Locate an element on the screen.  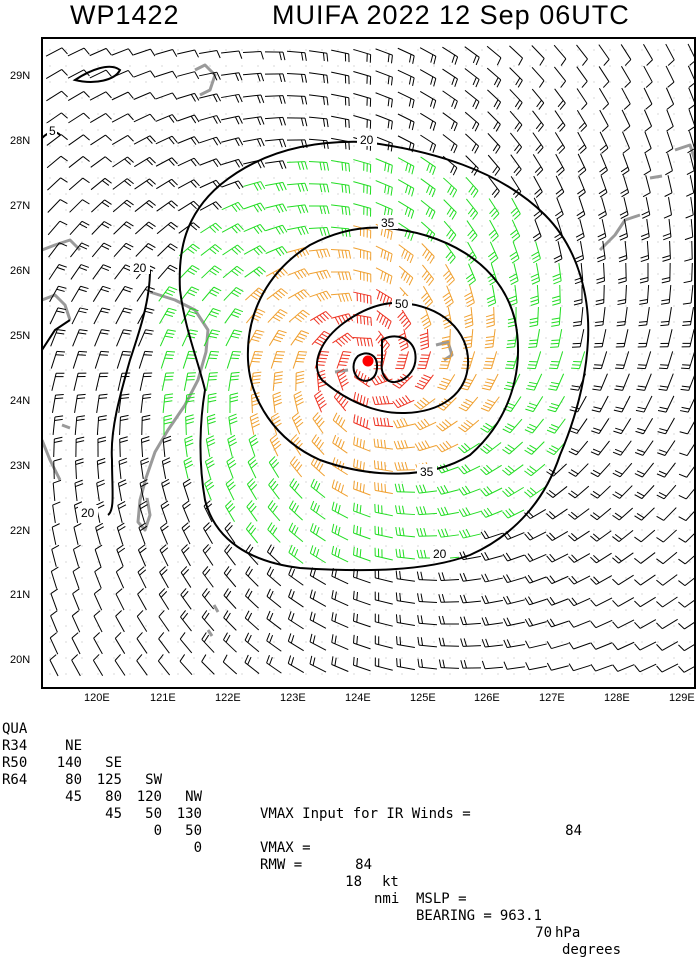
contour-20kt-sw is located at coordinates (56, 335).